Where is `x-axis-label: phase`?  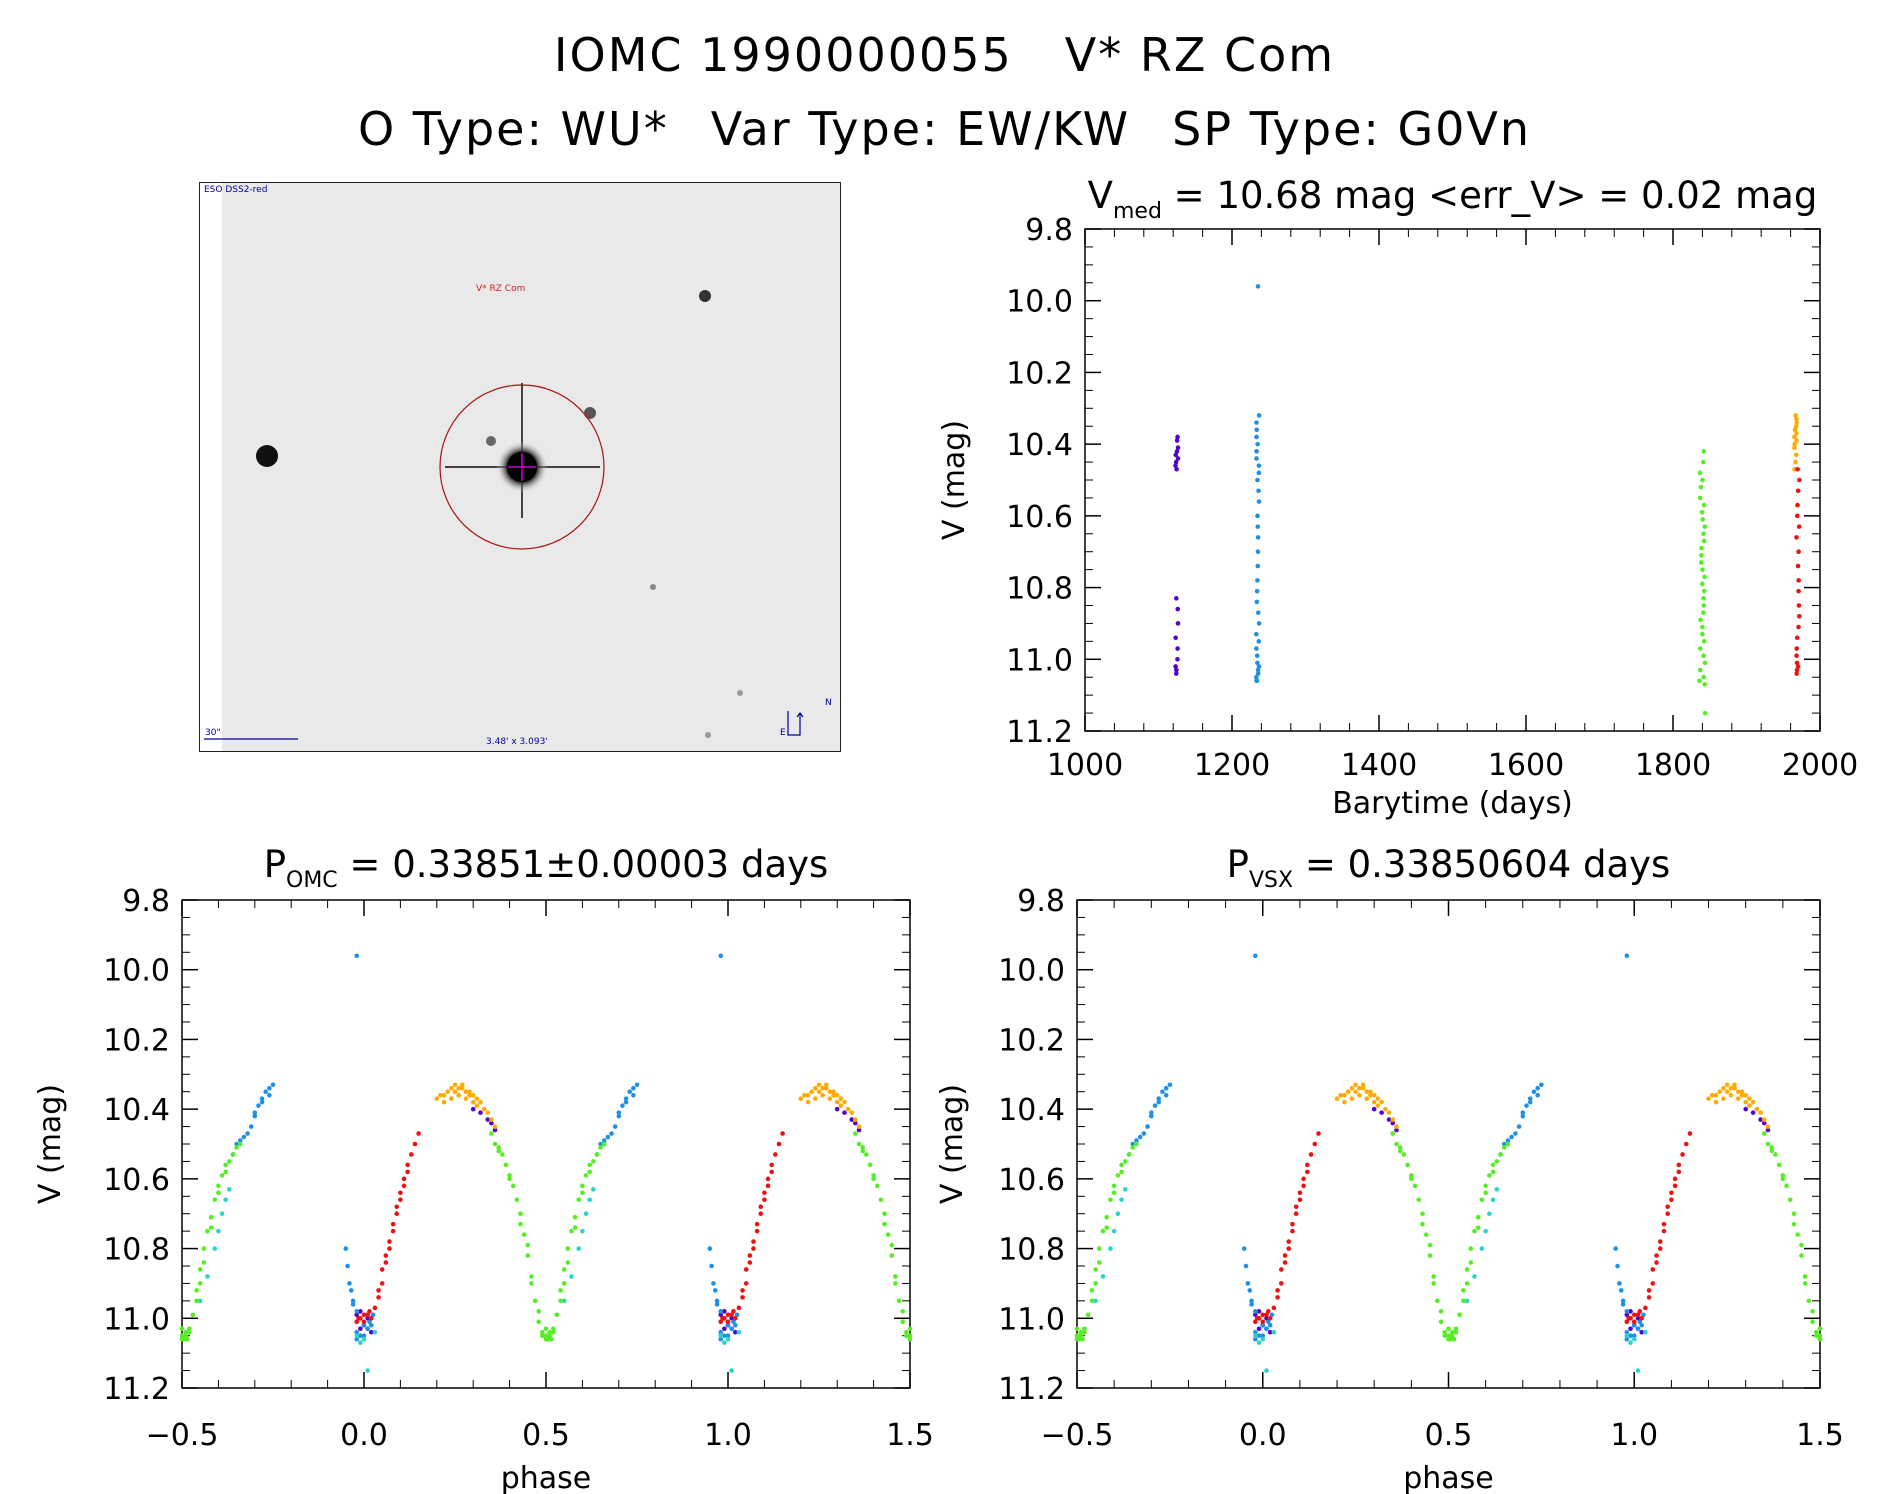 x-axis-label: phase is located at coordinates (1448, 1477).